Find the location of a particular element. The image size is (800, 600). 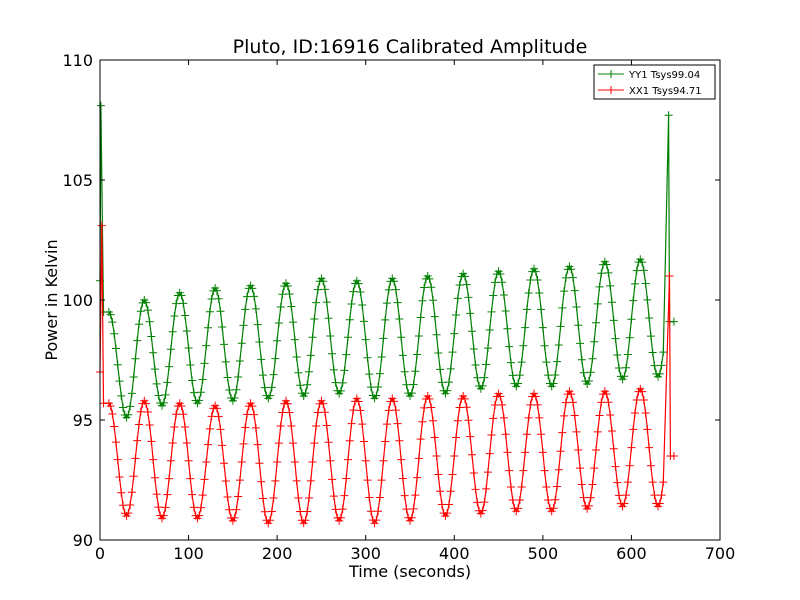

x-tick-label: 300 is located at coordinates (365, 553).